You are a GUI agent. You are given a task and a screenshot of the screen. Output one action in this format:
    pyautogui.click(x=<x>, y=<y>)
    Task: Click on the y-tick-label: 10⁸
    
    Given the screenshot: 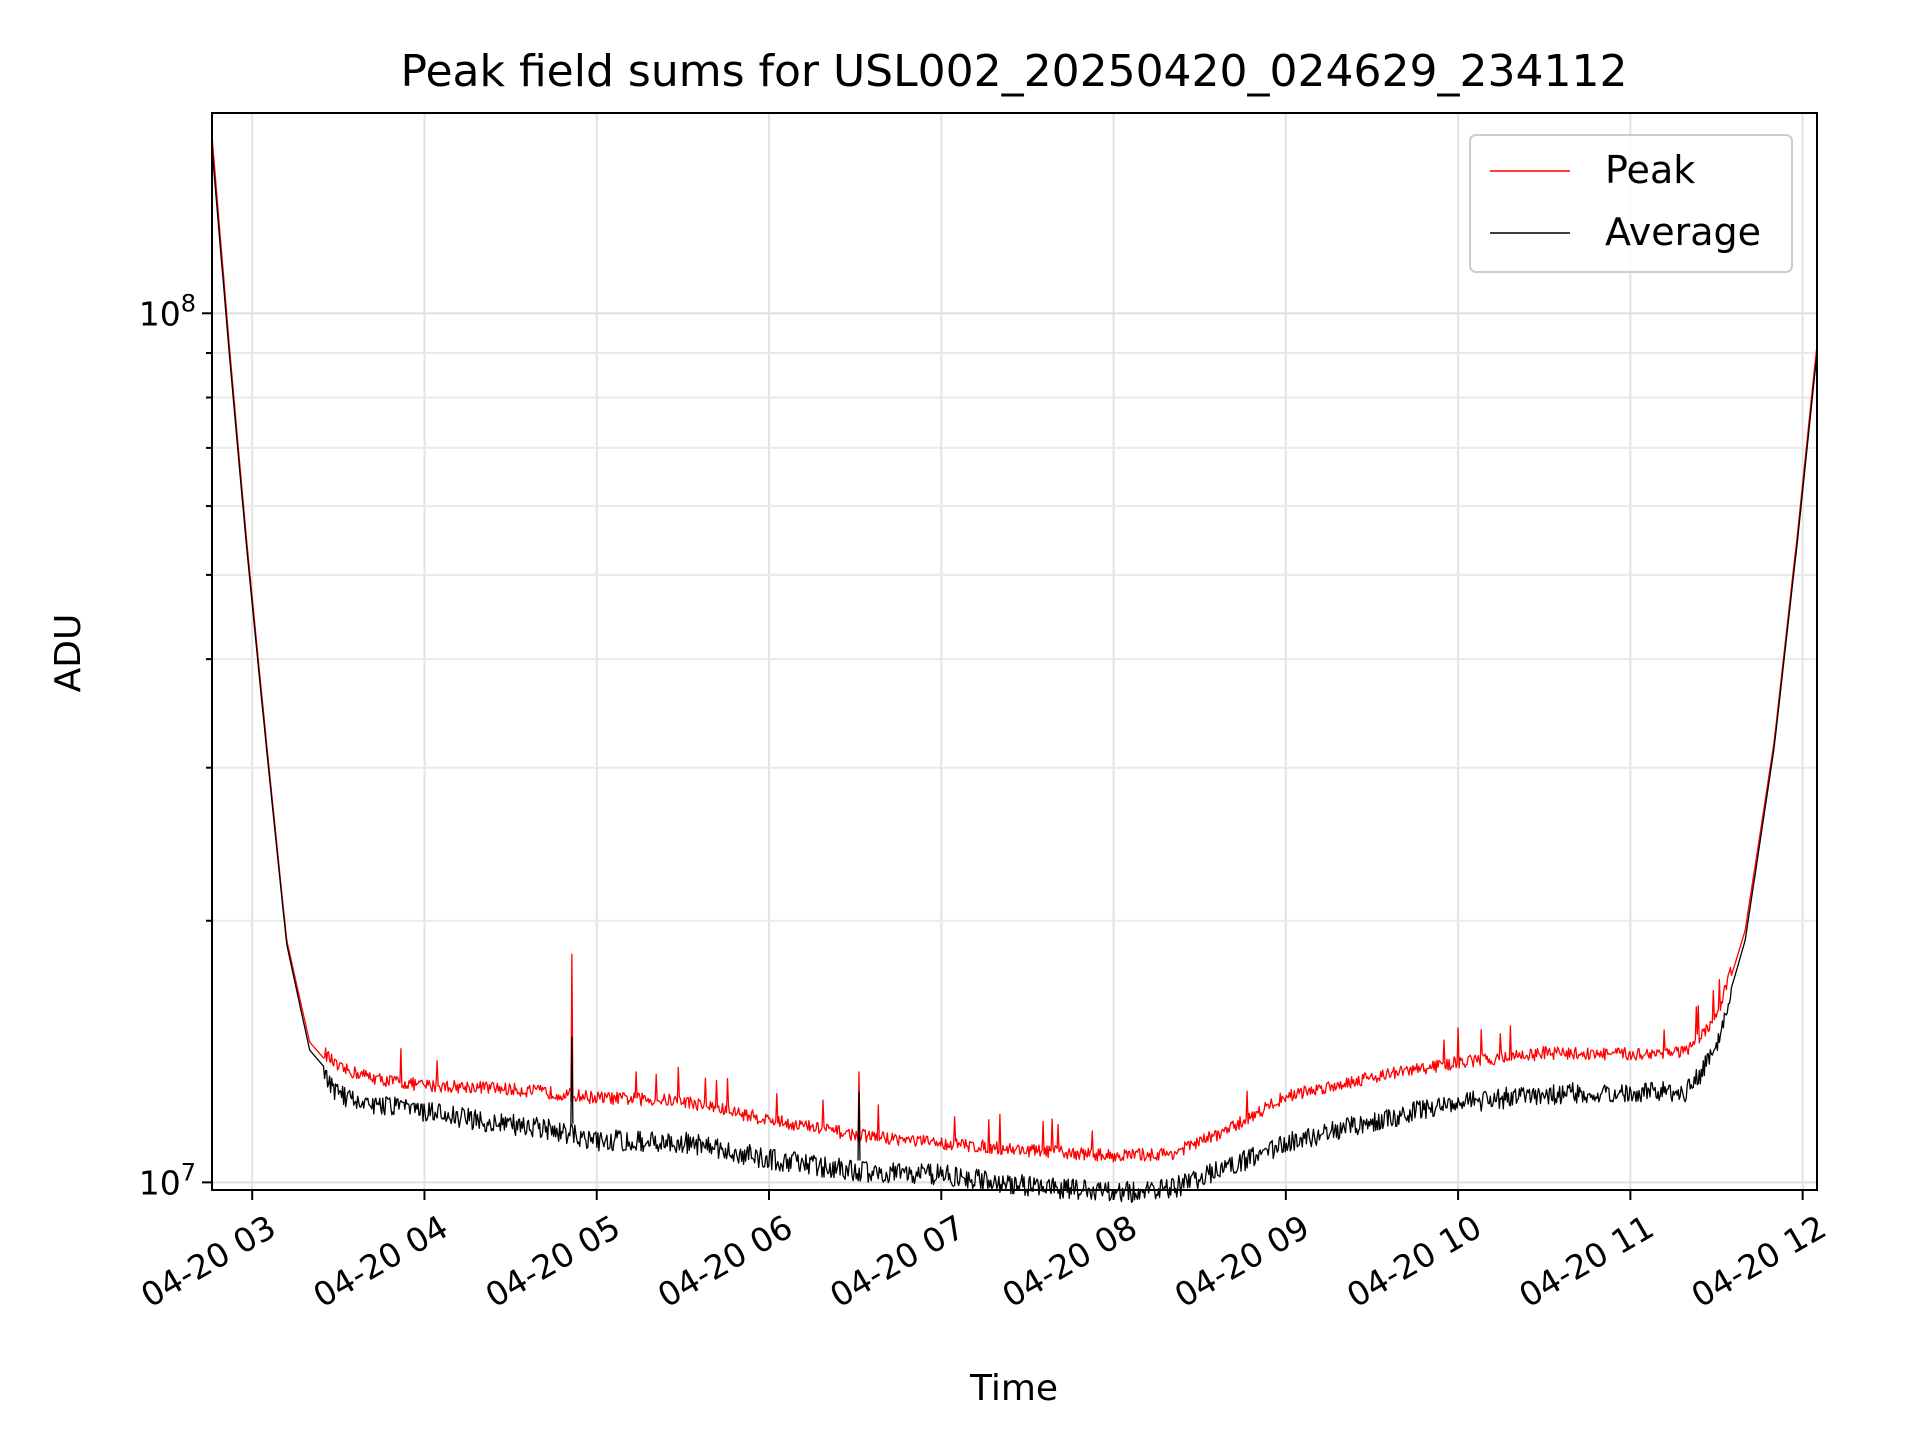 What is the action you would take?
    pyautogui.click(x=167, y=311)
    